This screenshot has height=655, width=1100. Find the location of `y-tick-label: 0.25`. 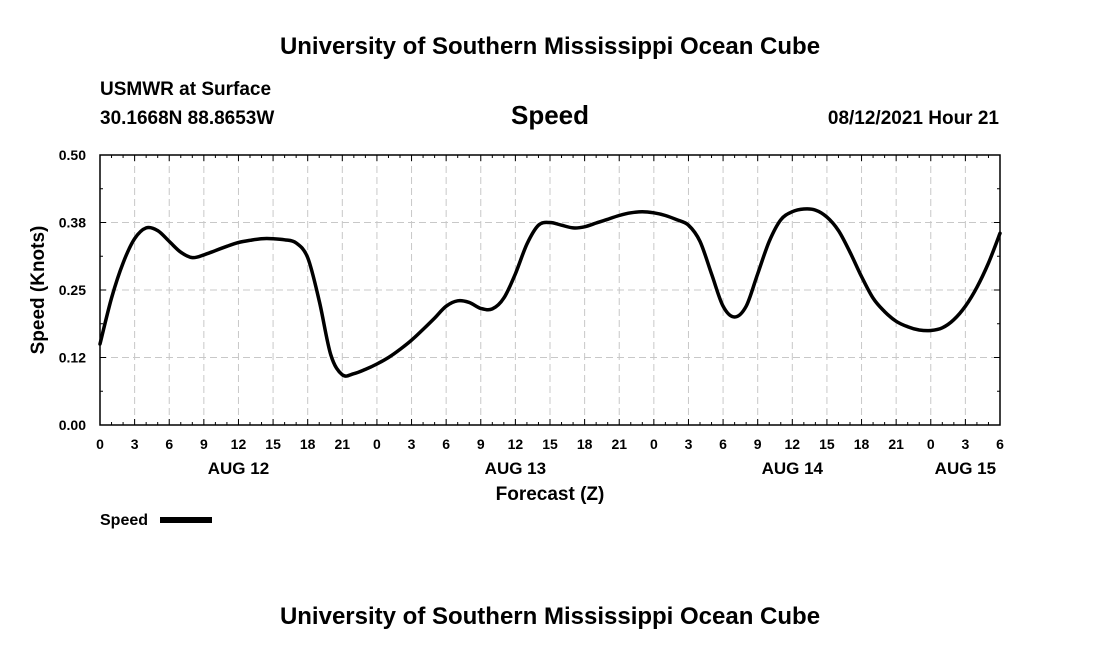

y-tick-label: 0.25 is located at coordinates (72, 290).